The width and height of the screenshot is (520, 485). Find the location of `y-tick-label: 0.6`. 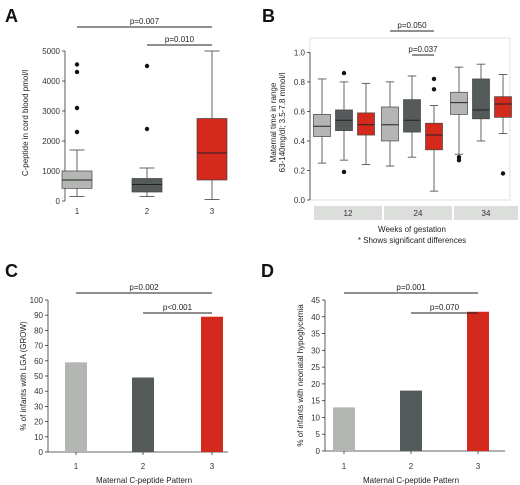

y-tick-label: 0.6 is located at coordinates (300, 111).